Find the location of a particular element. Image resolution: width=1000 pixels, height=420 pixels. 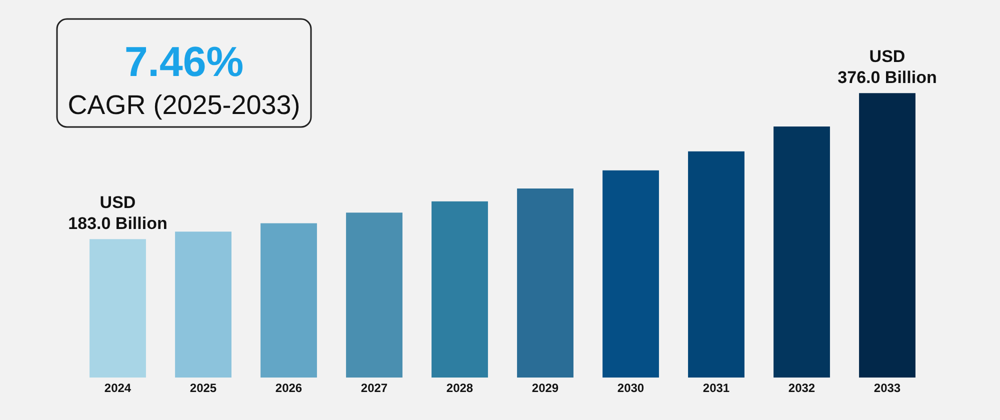

text: 7.46% is located at coordinates (184, 61).